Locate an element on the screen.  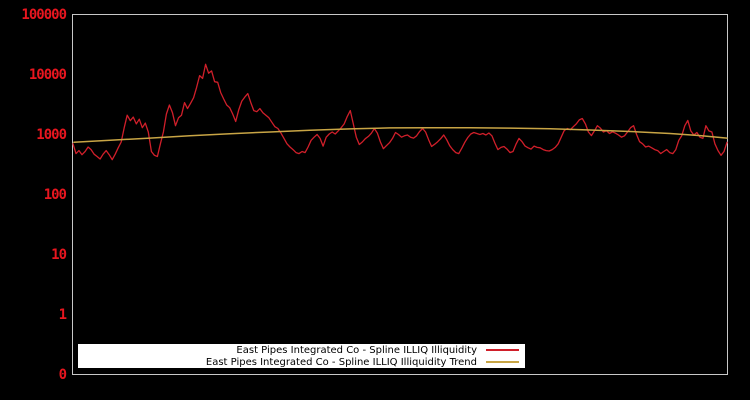
y-tick-label: 0 is located at coordinates (62, 374).